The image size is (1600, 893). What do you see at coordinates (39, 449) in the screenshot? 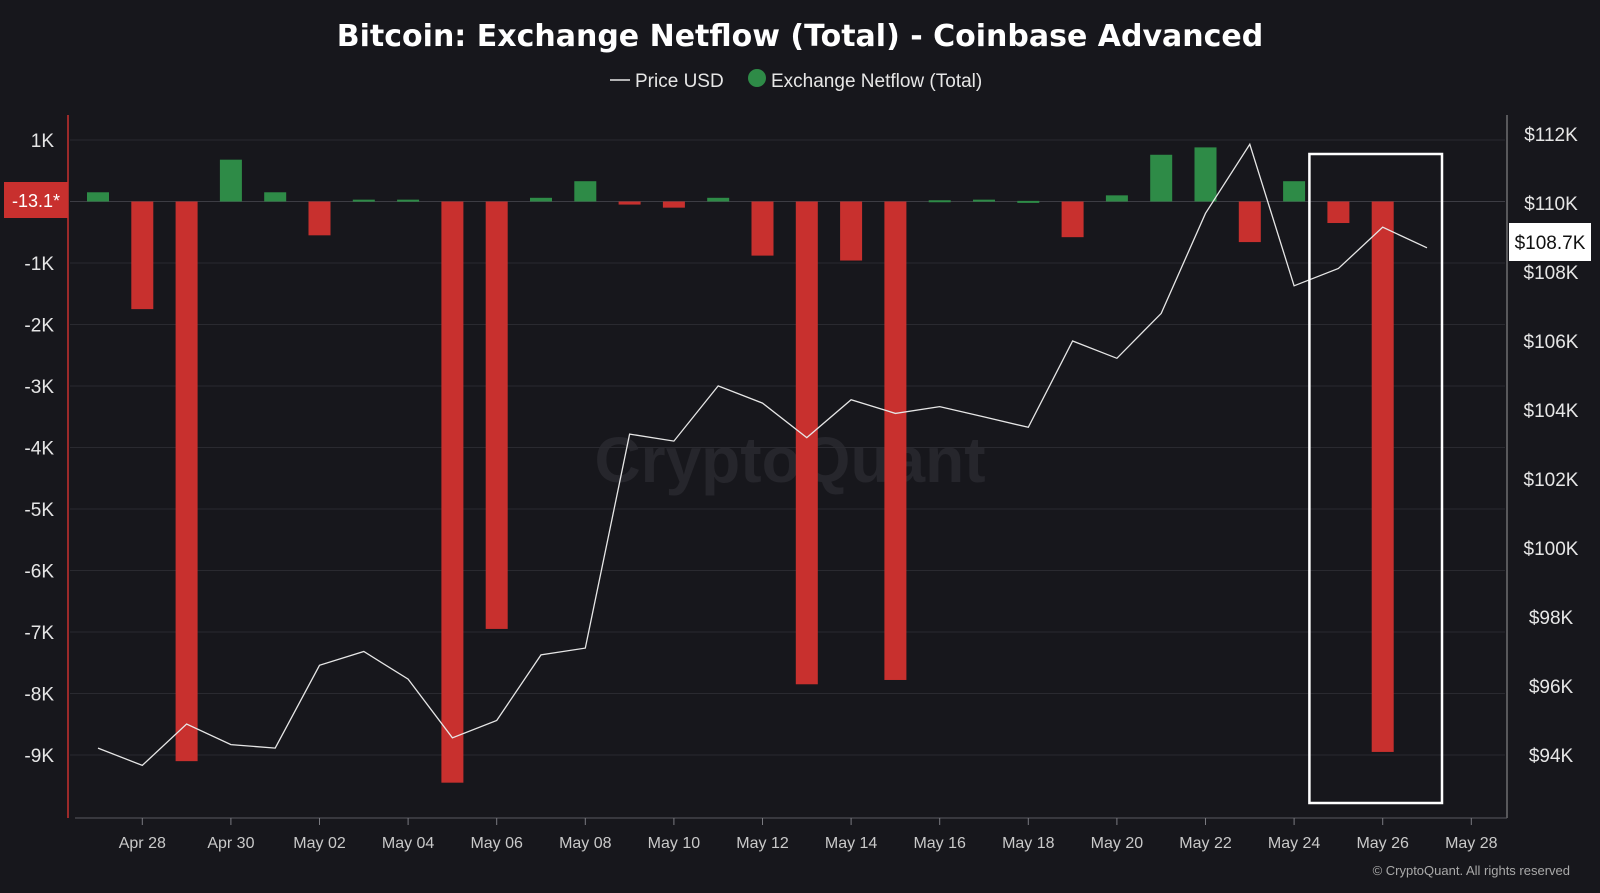
I see `left-axis-ticks: 1K -1K -2K -3K -4K -5K -6K -7K -8K -9K` at bounding box center [39, 449].